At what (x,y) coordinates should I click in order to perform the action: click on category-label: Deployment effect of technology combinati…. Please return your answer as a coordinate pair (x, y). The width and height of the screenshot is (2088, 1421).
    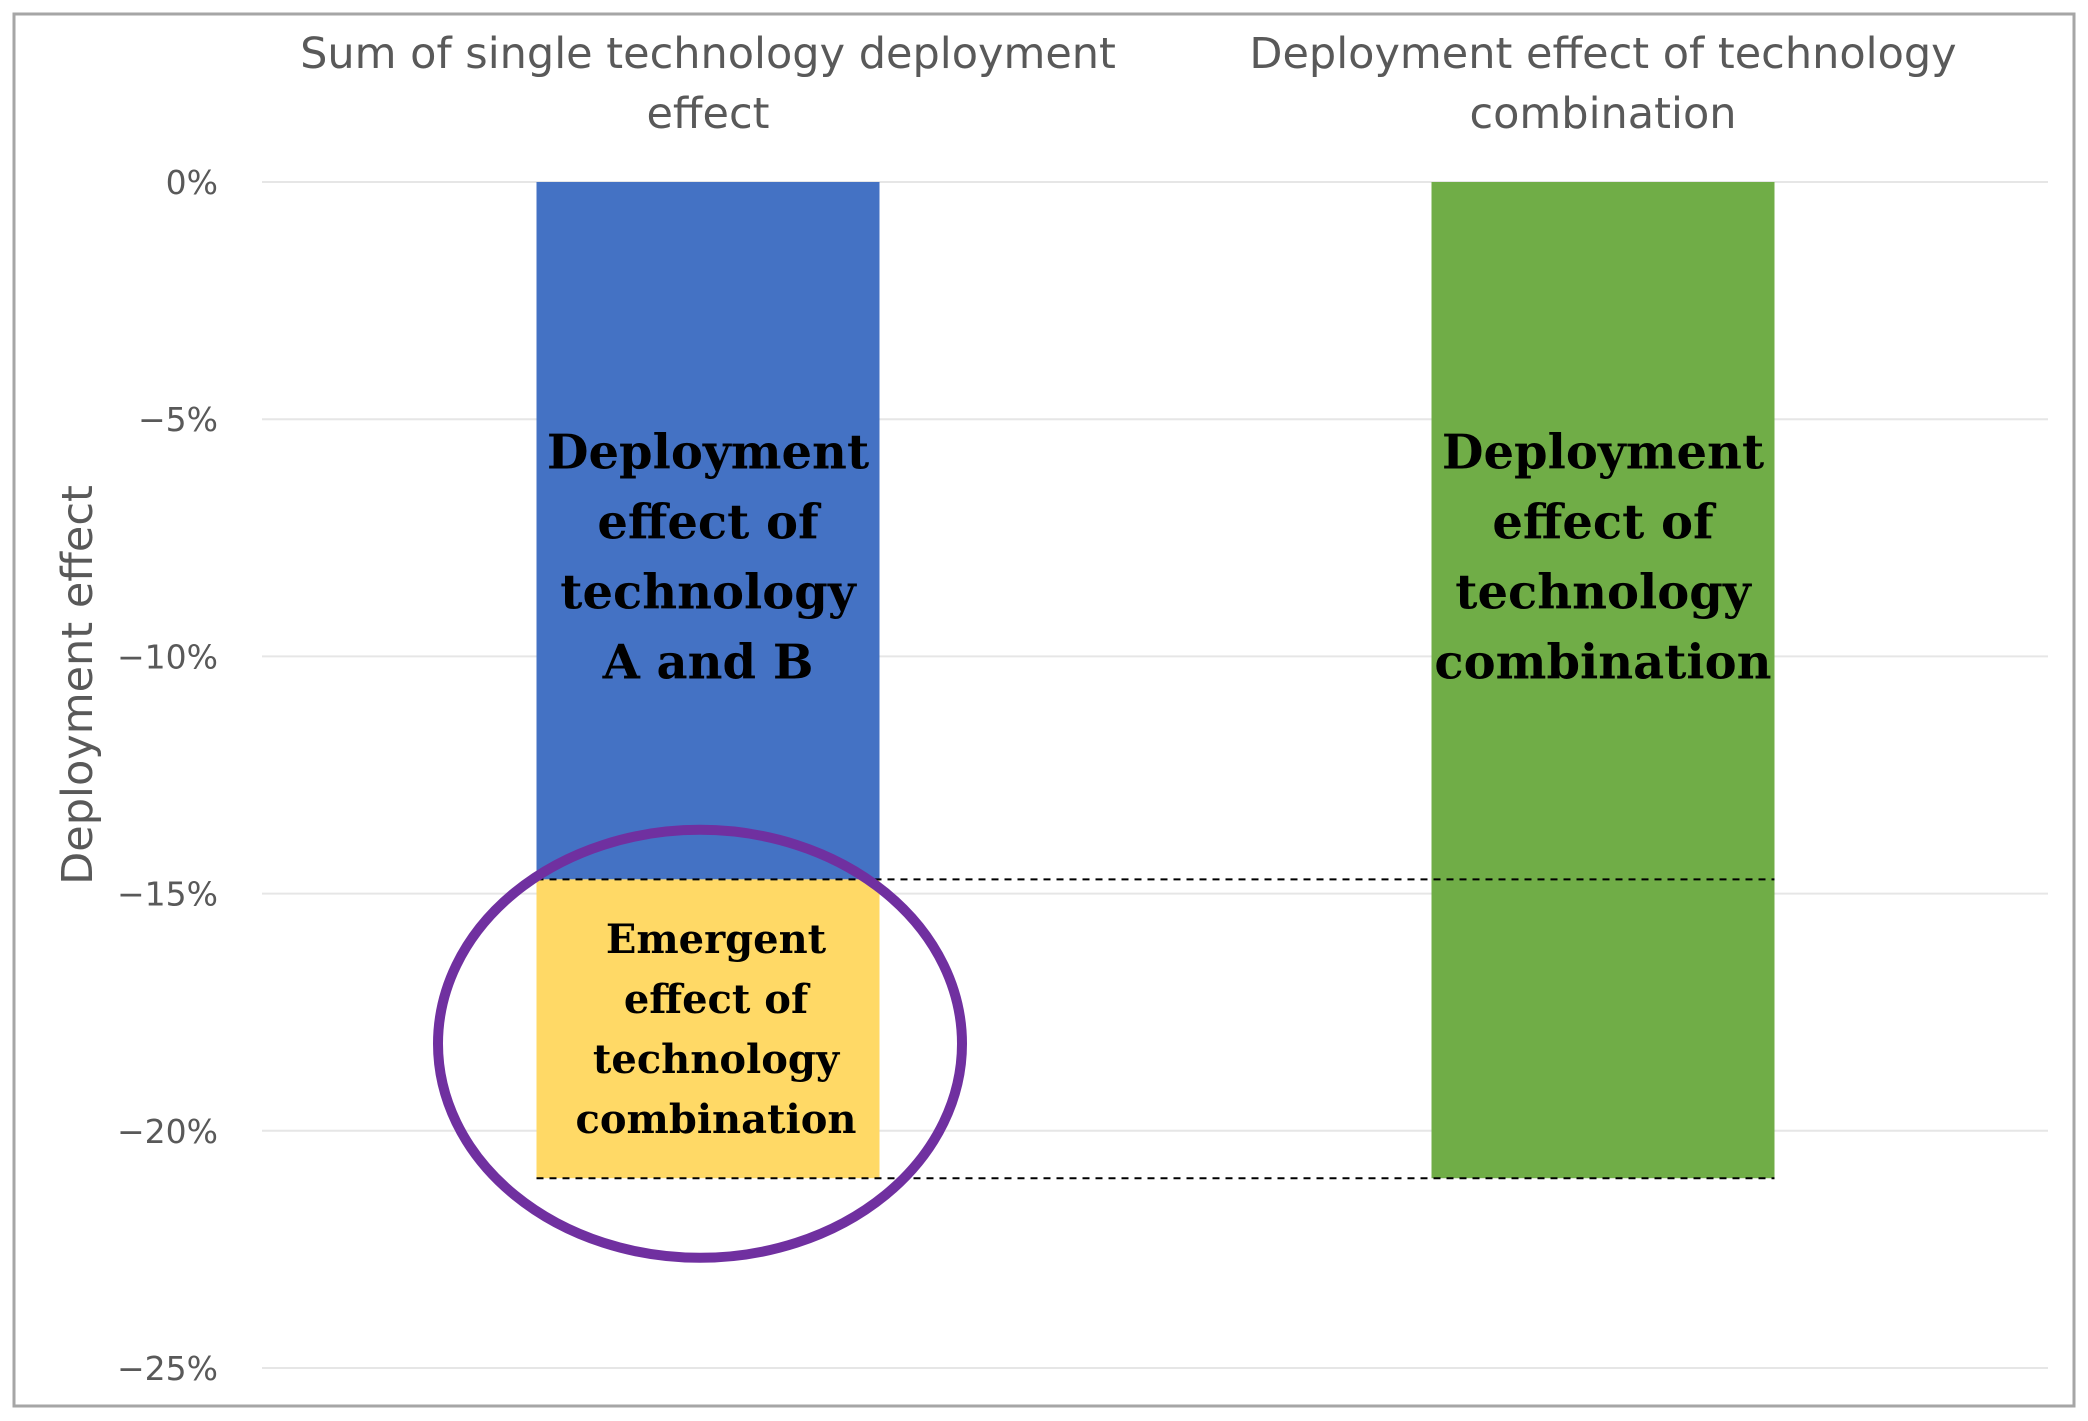
    Looking at the image, I should click on (1602, 84).